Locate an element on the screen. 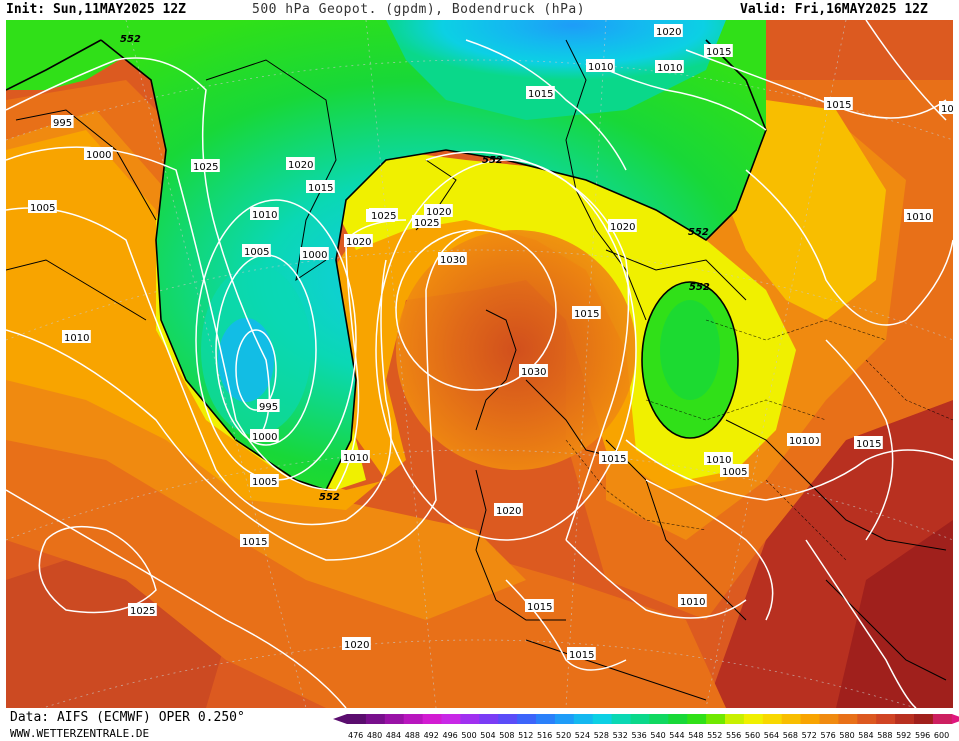 The width and height of the screenshot is (959, 741). legend-value: 552 is located at coordinates (714, 735).